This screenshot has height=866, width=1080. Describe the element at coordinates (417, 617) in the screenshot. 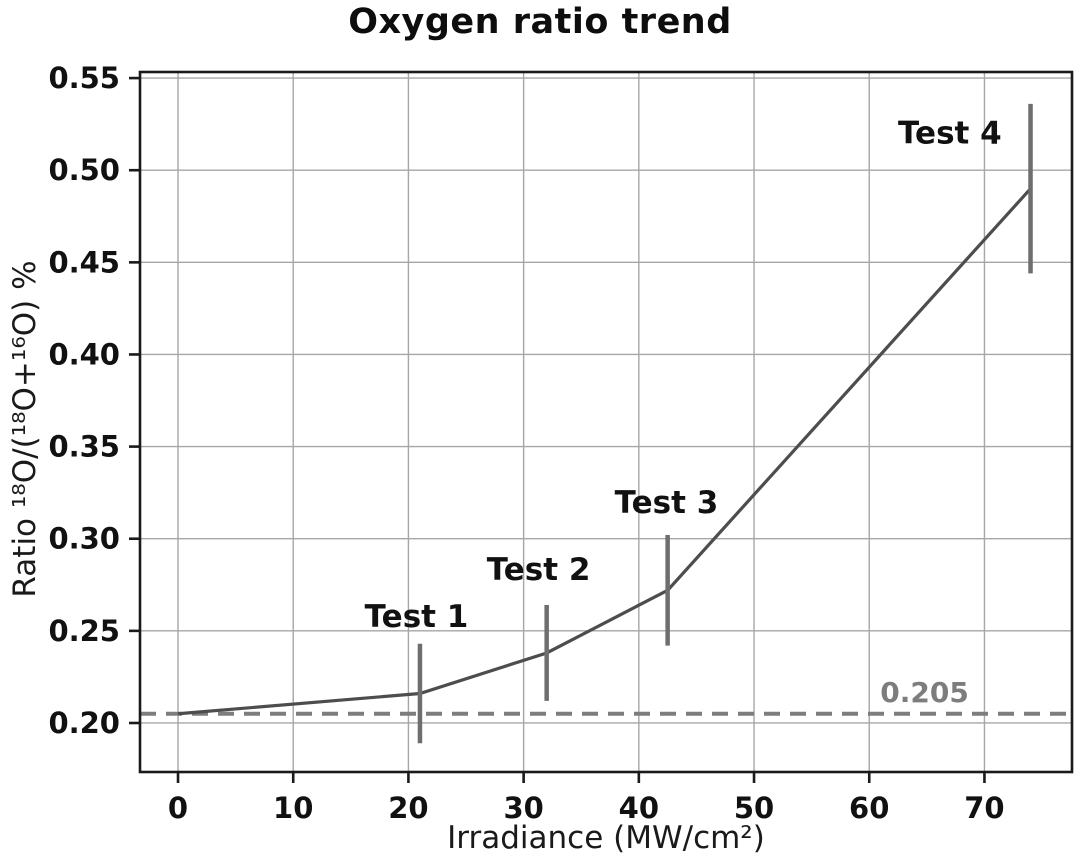

I see `annotation-test-1: Test 1` at that location.